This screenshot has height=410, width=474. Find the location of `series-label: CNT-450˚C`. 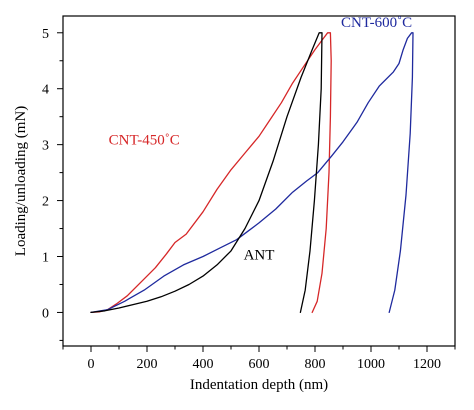

series-label: CNT-450˚C is located at coordinates (144, 141).